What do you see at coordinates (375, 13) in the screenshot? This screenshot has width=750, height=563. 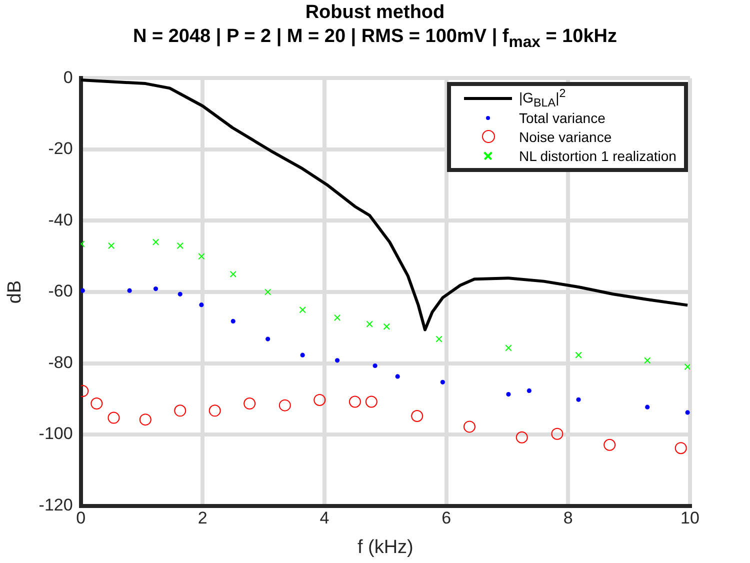 I see `chart-title: Robust method` at bounding box center [375, 13].